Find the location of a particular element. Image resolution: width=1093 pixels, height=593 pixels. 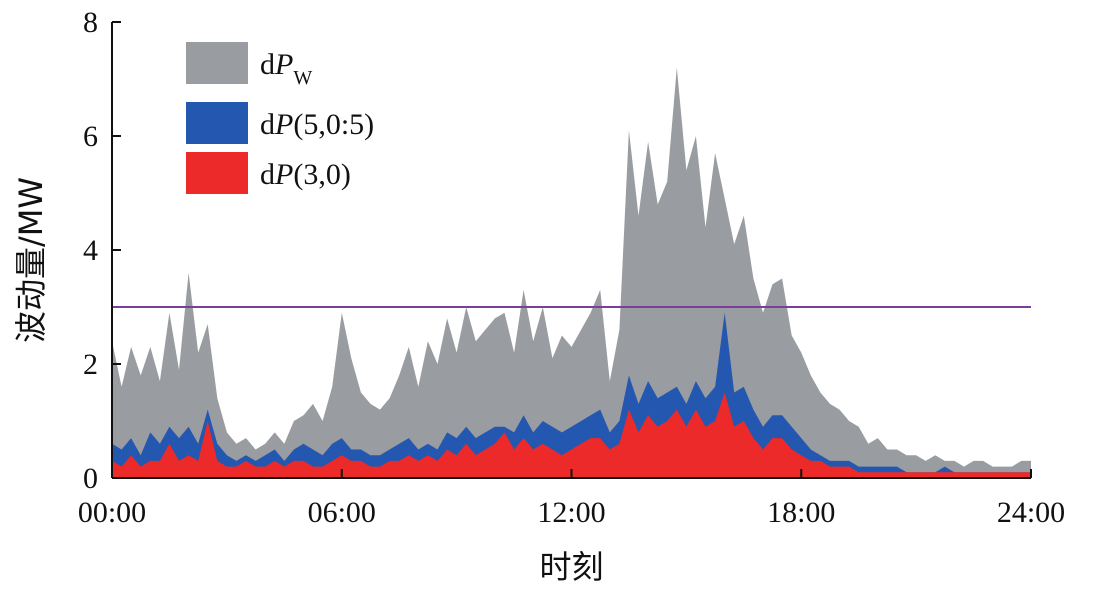

y-tick-label: 2 is located at coordinates (90, 364).